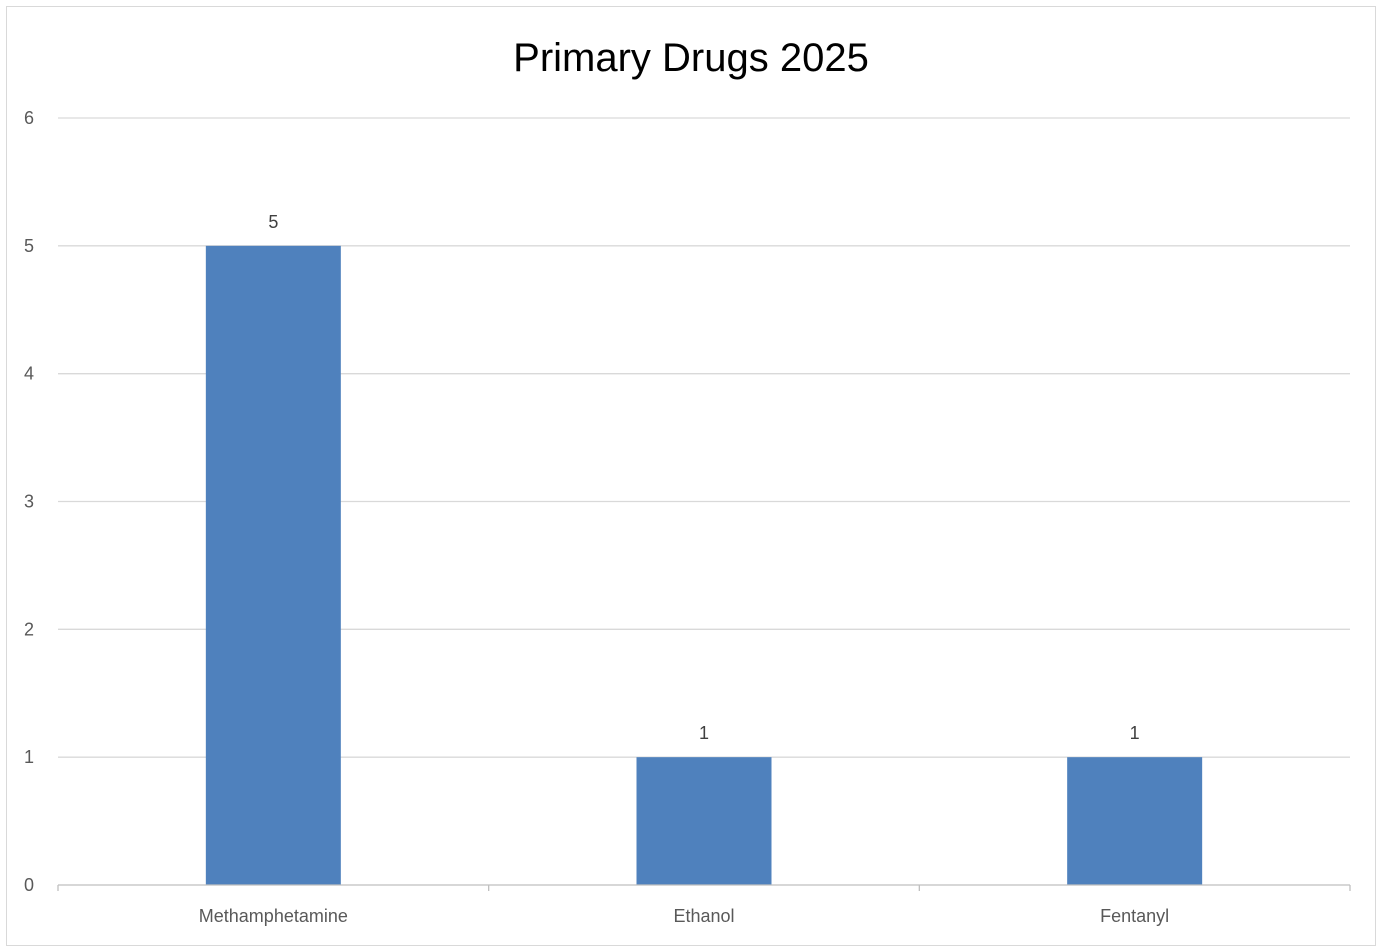  Describe the element at coordinates (1134, 916) in the screenshot. I see `x-tick-label: Fentanyl` at that location.